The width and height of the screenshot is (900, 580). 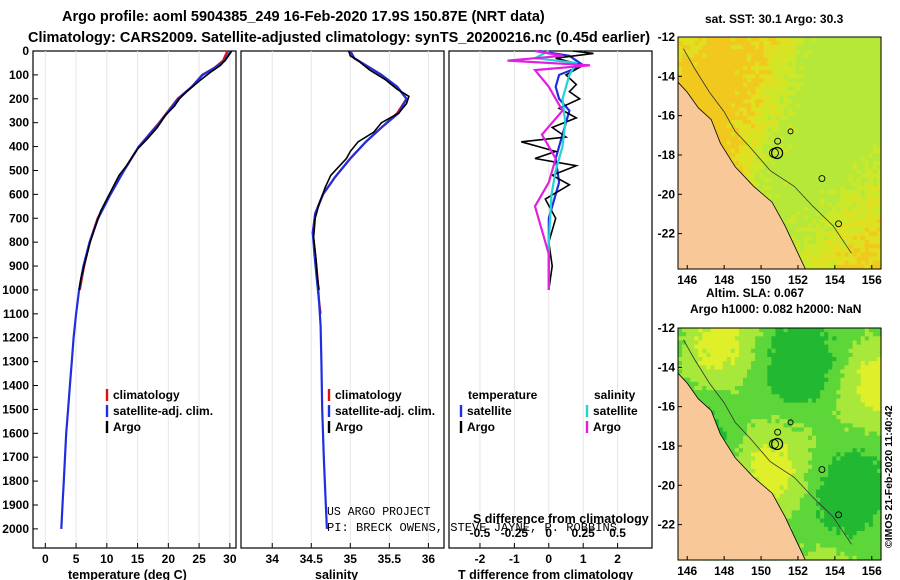 What do you see at coordinates (617, 559) in the screenshot?
I see `x-tick-label: 2` at bounding box center [617, 559].